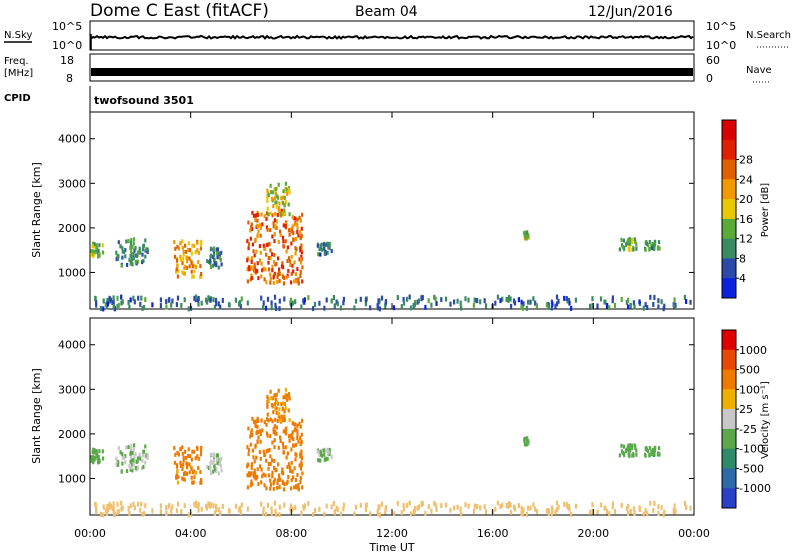  I want to click on date-title: 12/Jun/2016, so click(630, 12).